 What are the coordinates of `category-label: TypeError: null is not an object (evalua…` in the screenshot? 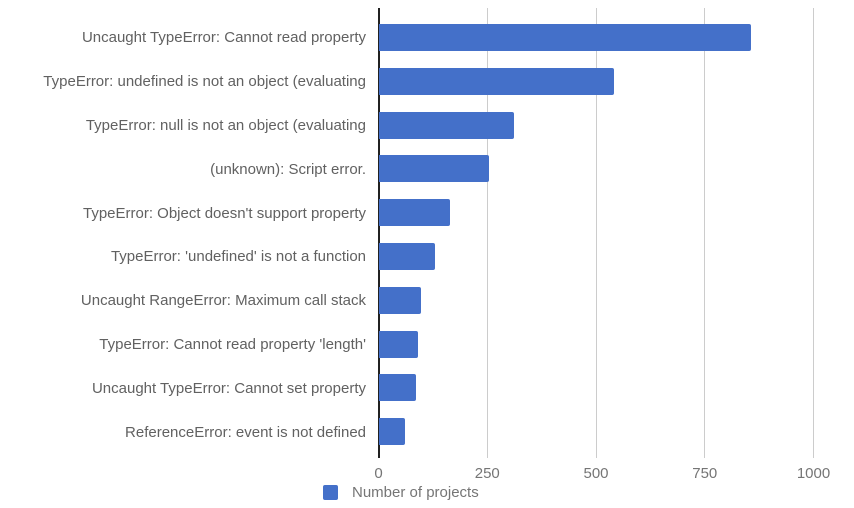 It's located at (225, 125).